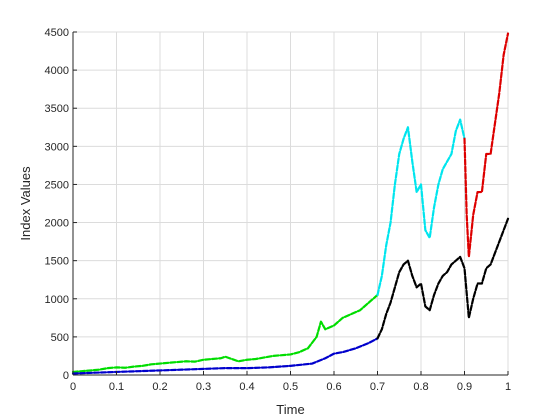 The image size is (560, 420). What do you see at coordinates (333, 387) in the screenshot?
I see `x-tick-label: 0.6` at bounding box center [333, 387].